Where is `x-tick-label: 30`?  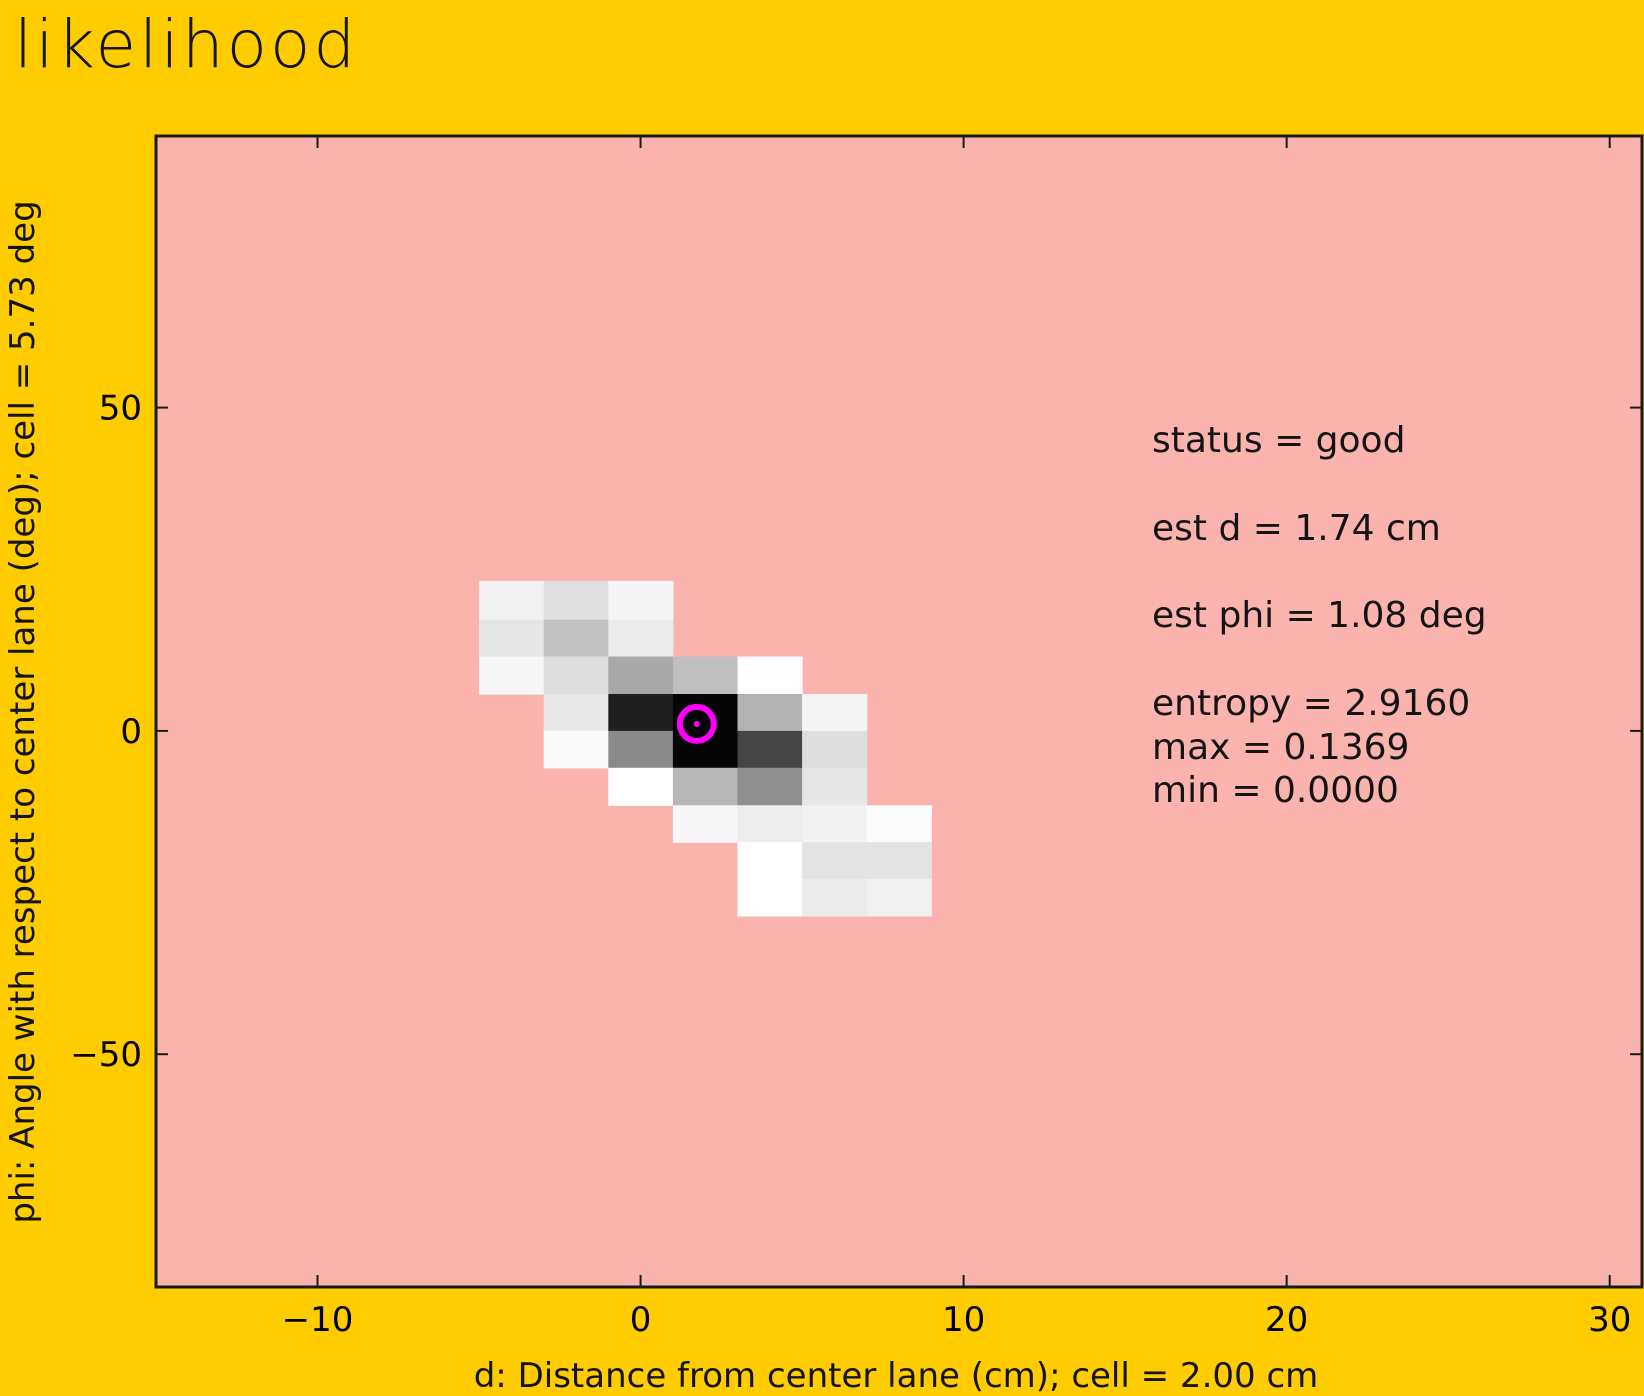 x-tick-label: 30 is located at coordinates (1609, 1320).